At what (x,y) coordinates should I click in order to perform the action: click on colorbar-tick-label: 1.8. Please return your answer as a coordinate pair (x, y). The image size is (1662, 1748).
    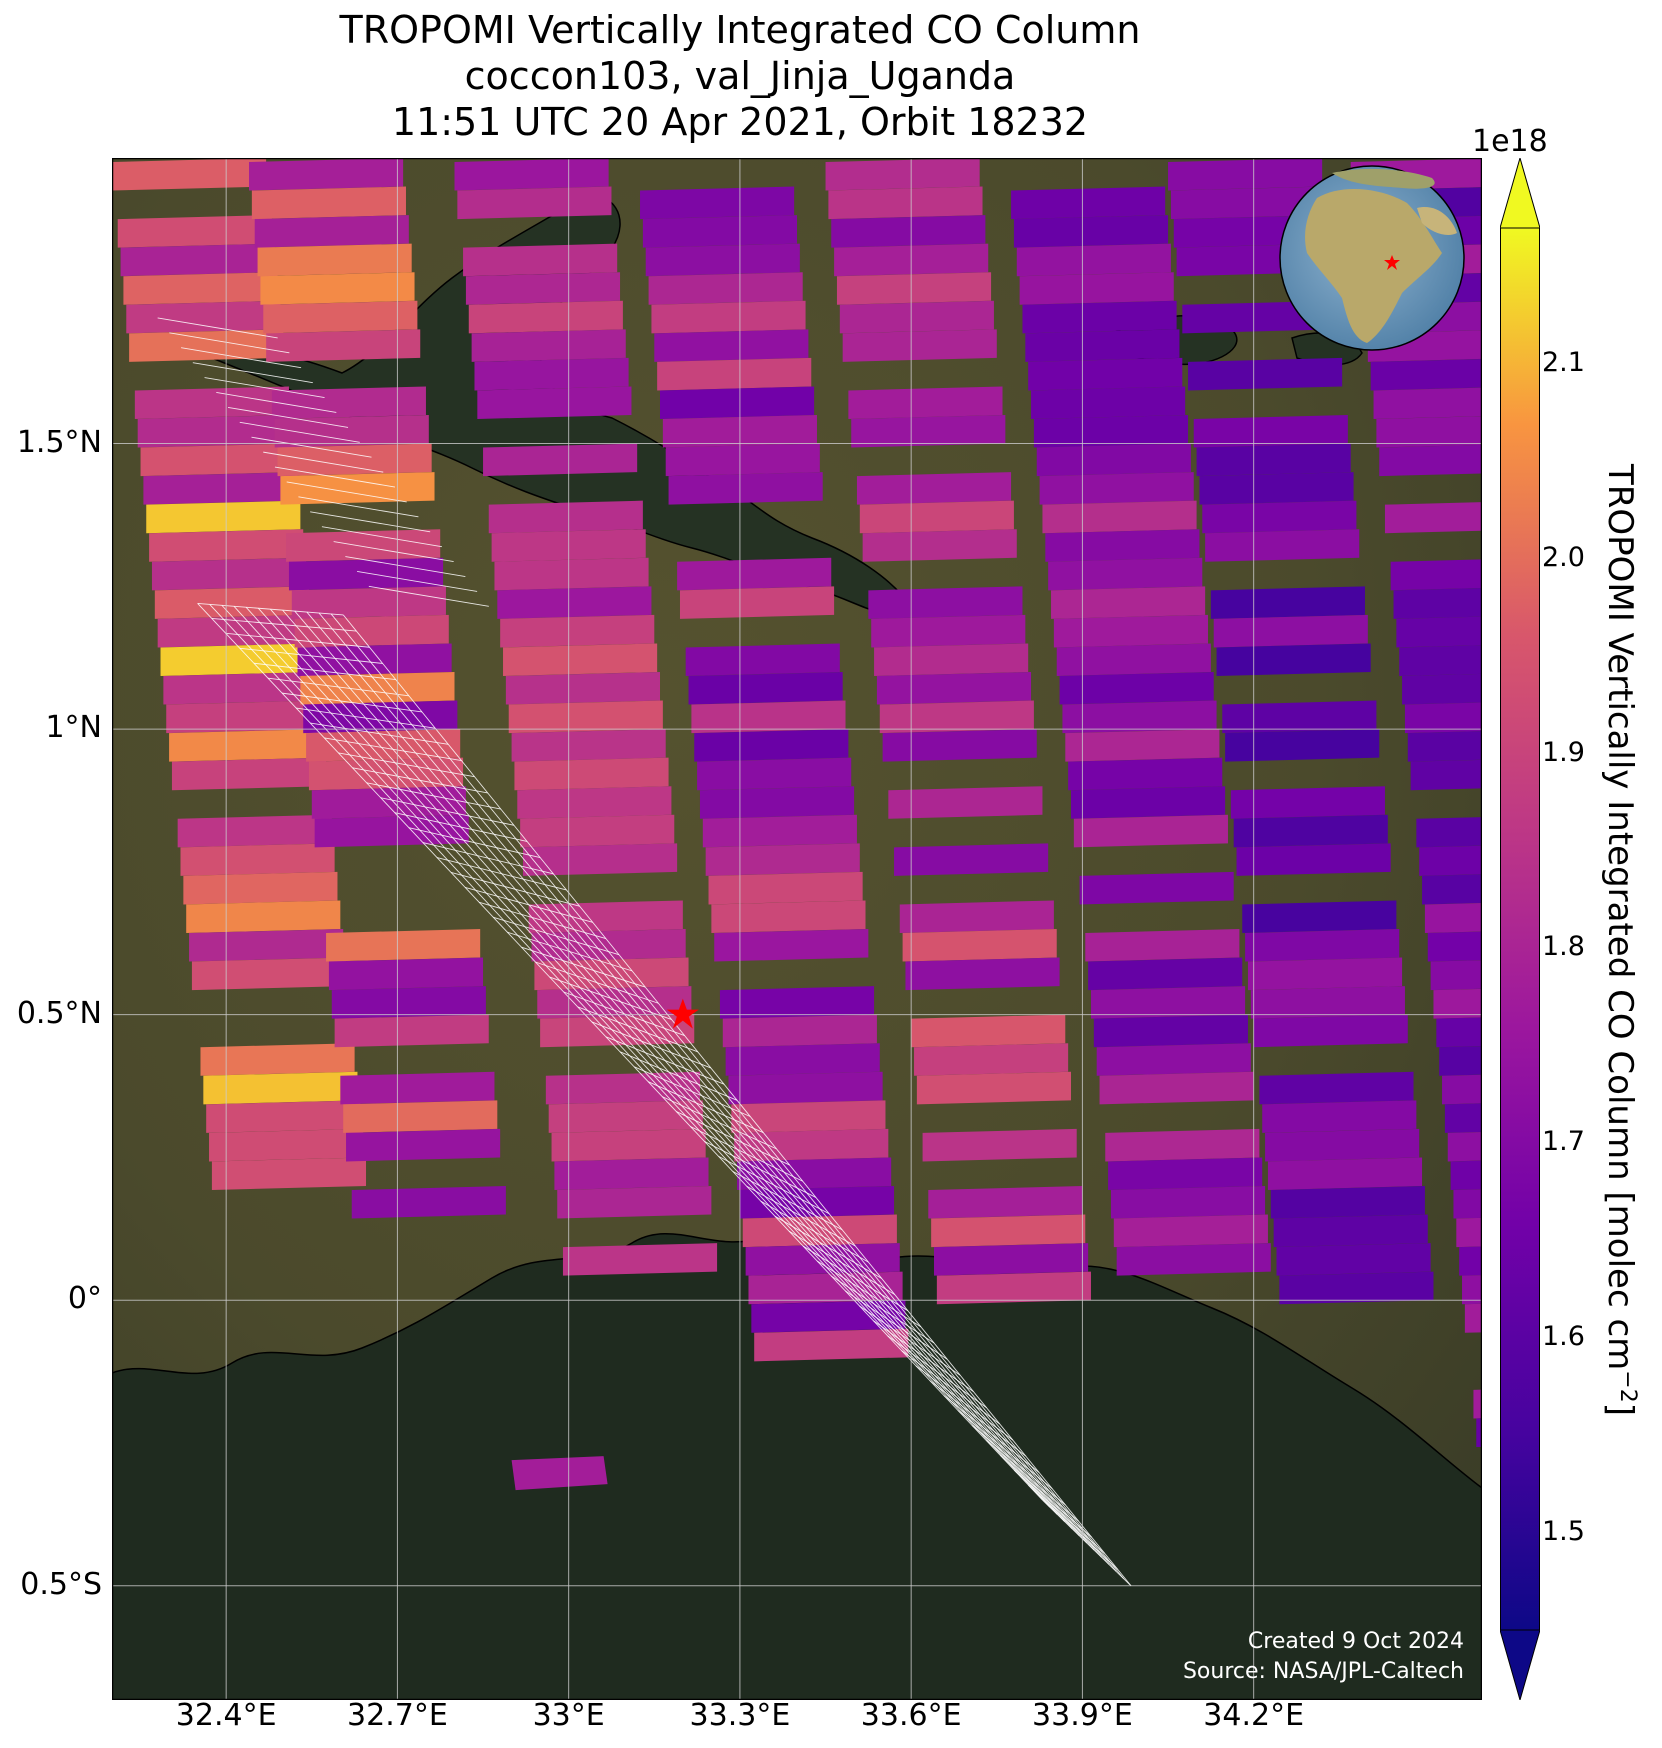
    Looking at the image, I should click on (1563, 947).